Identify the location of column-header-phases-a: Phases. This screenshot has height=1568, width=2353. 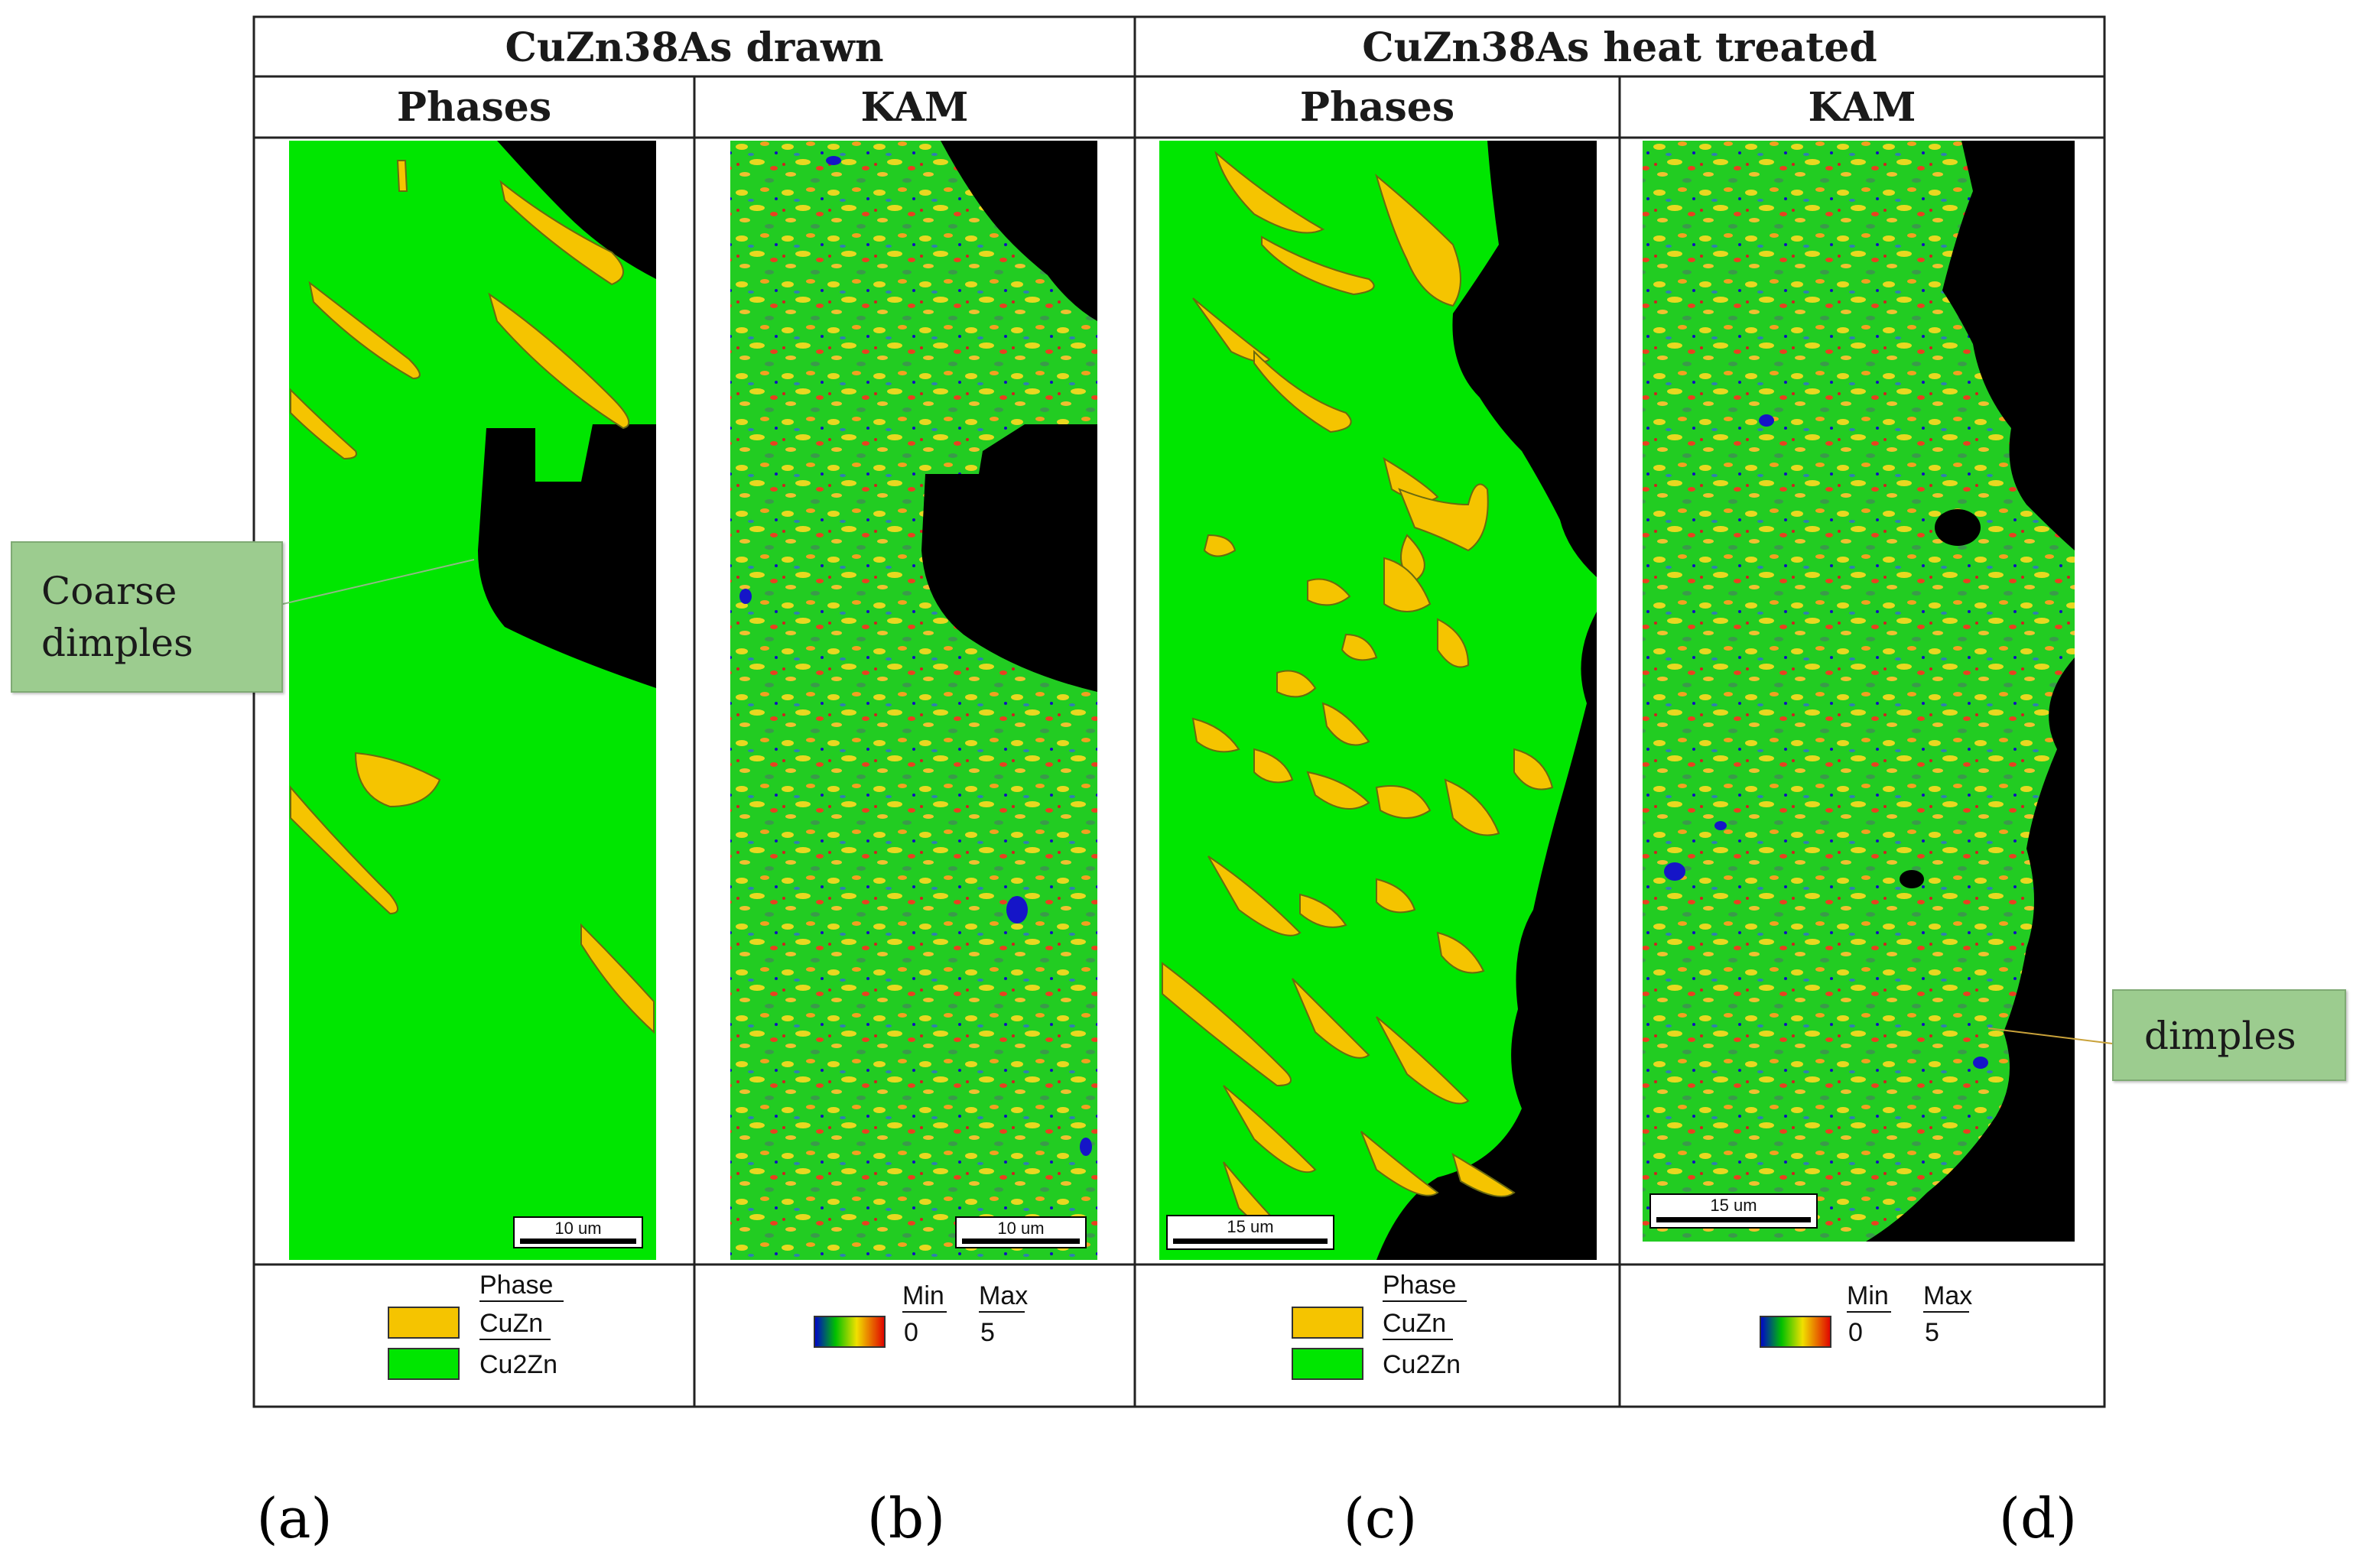
(474, 107).